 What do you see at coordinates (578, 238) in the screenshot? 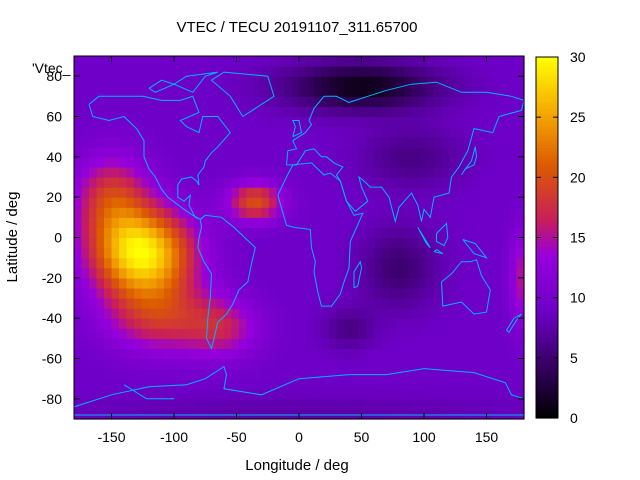
I see `colorbar-tick-label: 15` at bounding box center [578, 238].